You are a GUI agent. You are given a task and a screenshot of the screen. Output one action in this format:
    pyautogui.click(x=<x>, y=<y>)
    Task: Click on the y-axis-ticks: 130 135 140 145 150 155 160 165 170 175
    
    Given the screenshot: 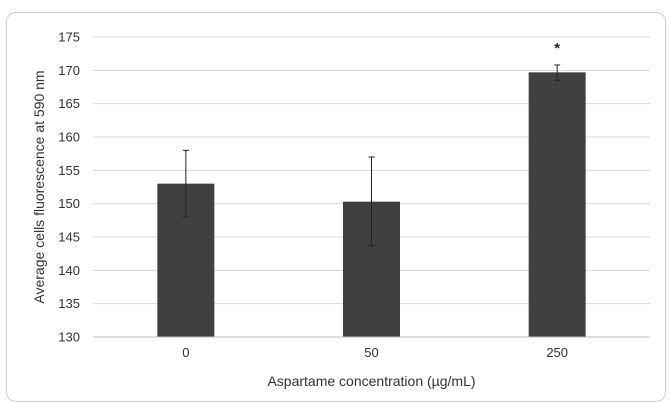 What is the action you would take?
    pyautogui.click(x=69, y=187)
    